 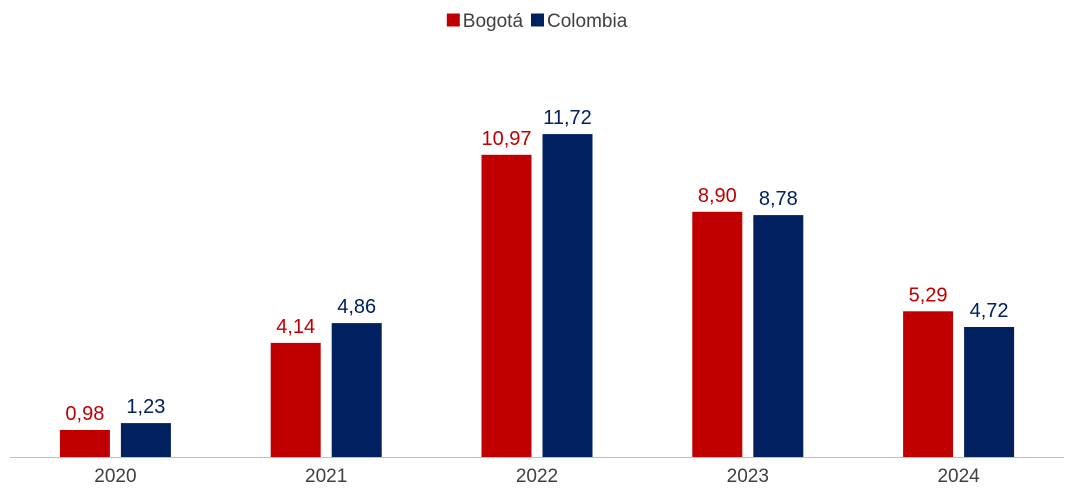 What do you see at coordinates (326, 476) in the screenshot?
I see `x-tick-label-2021: 2021` at bounding box center [326, 476].